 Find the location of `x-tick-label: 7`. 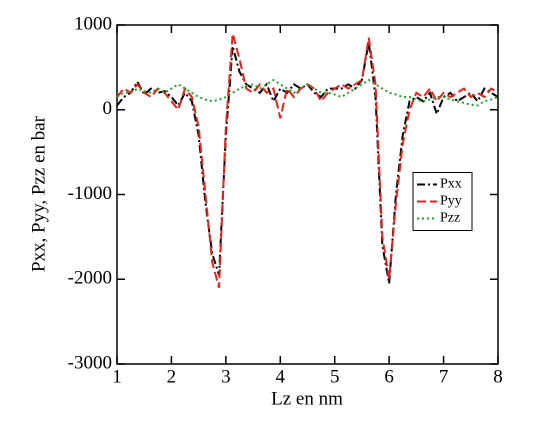

x-tick-label: 7 is located at coordinates (444, 376).